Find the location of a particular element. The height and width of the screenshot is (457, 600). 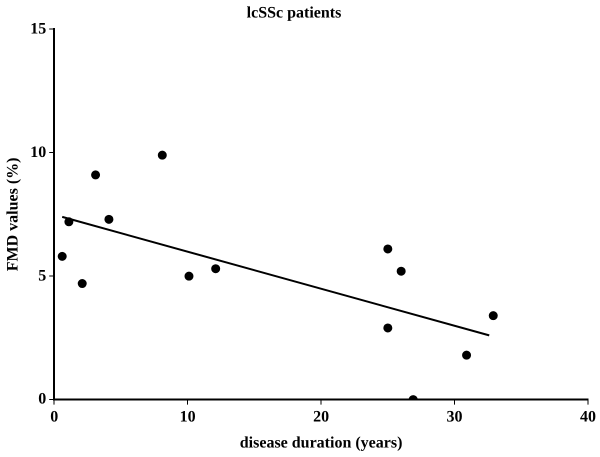

x-tick-label: 10 is located at coordinates (188, 417).